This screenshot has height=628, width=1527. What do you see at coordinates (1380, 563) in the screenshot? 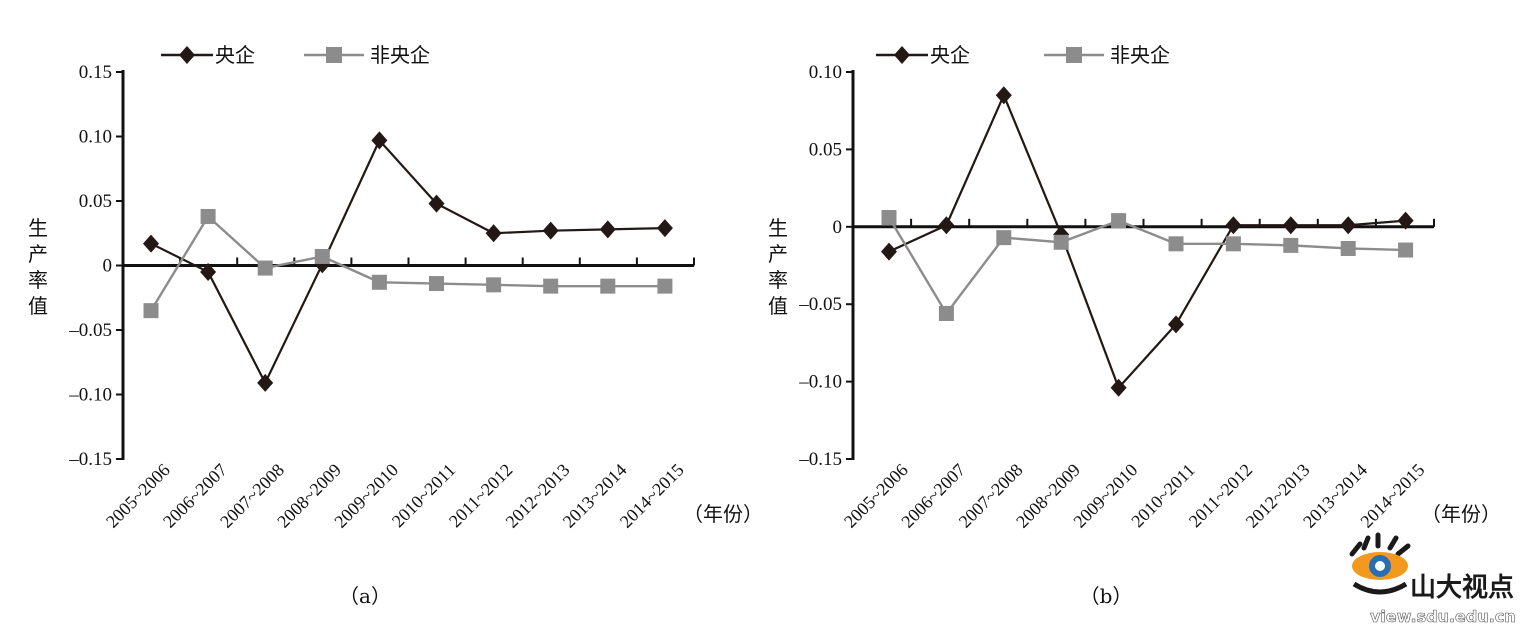
I see `eye-logo-icon` at bounding box center [1380, 563].